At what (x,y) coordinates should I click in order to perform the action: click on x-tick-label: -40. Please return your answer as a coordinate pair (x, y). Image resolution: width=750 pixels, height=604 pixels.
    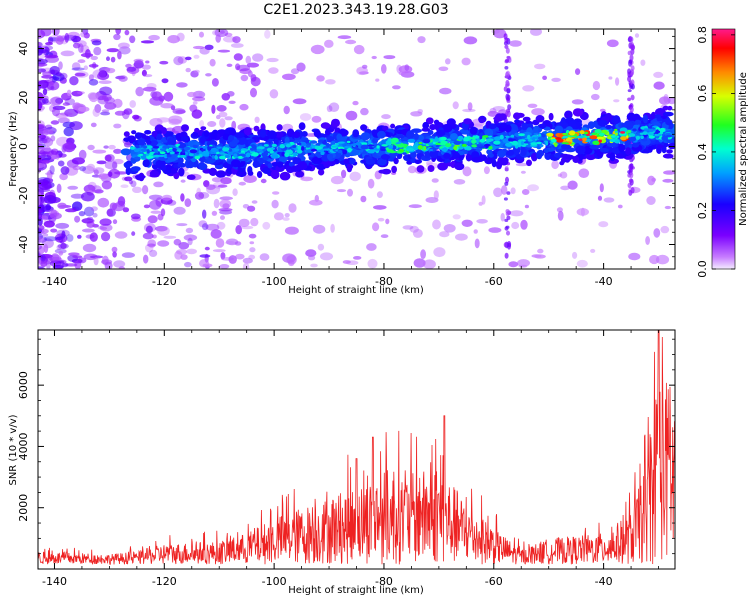
    Looking at the image, I should click on (604, 581).